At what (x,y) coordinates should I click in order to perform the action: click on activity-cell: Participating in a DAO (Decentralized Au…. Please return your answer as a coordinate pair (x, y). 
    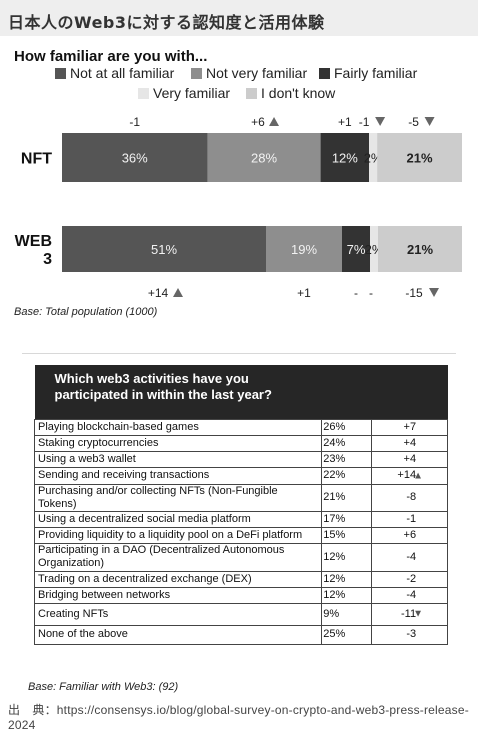
    Looking at the image, I should click on (178, 557).